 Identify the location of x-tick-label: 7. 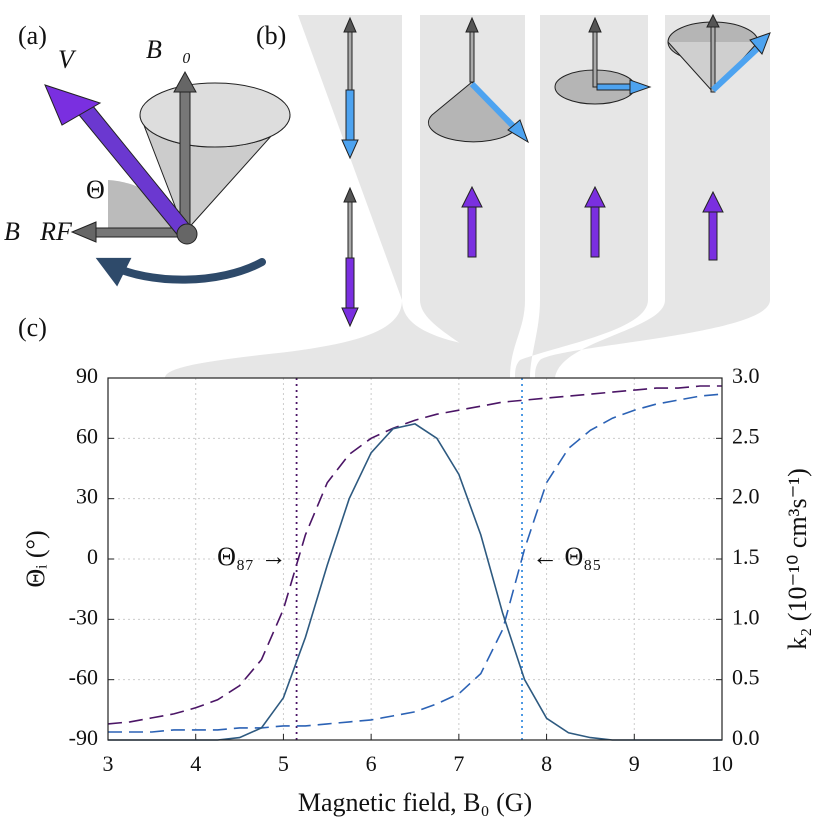
(458, 763).